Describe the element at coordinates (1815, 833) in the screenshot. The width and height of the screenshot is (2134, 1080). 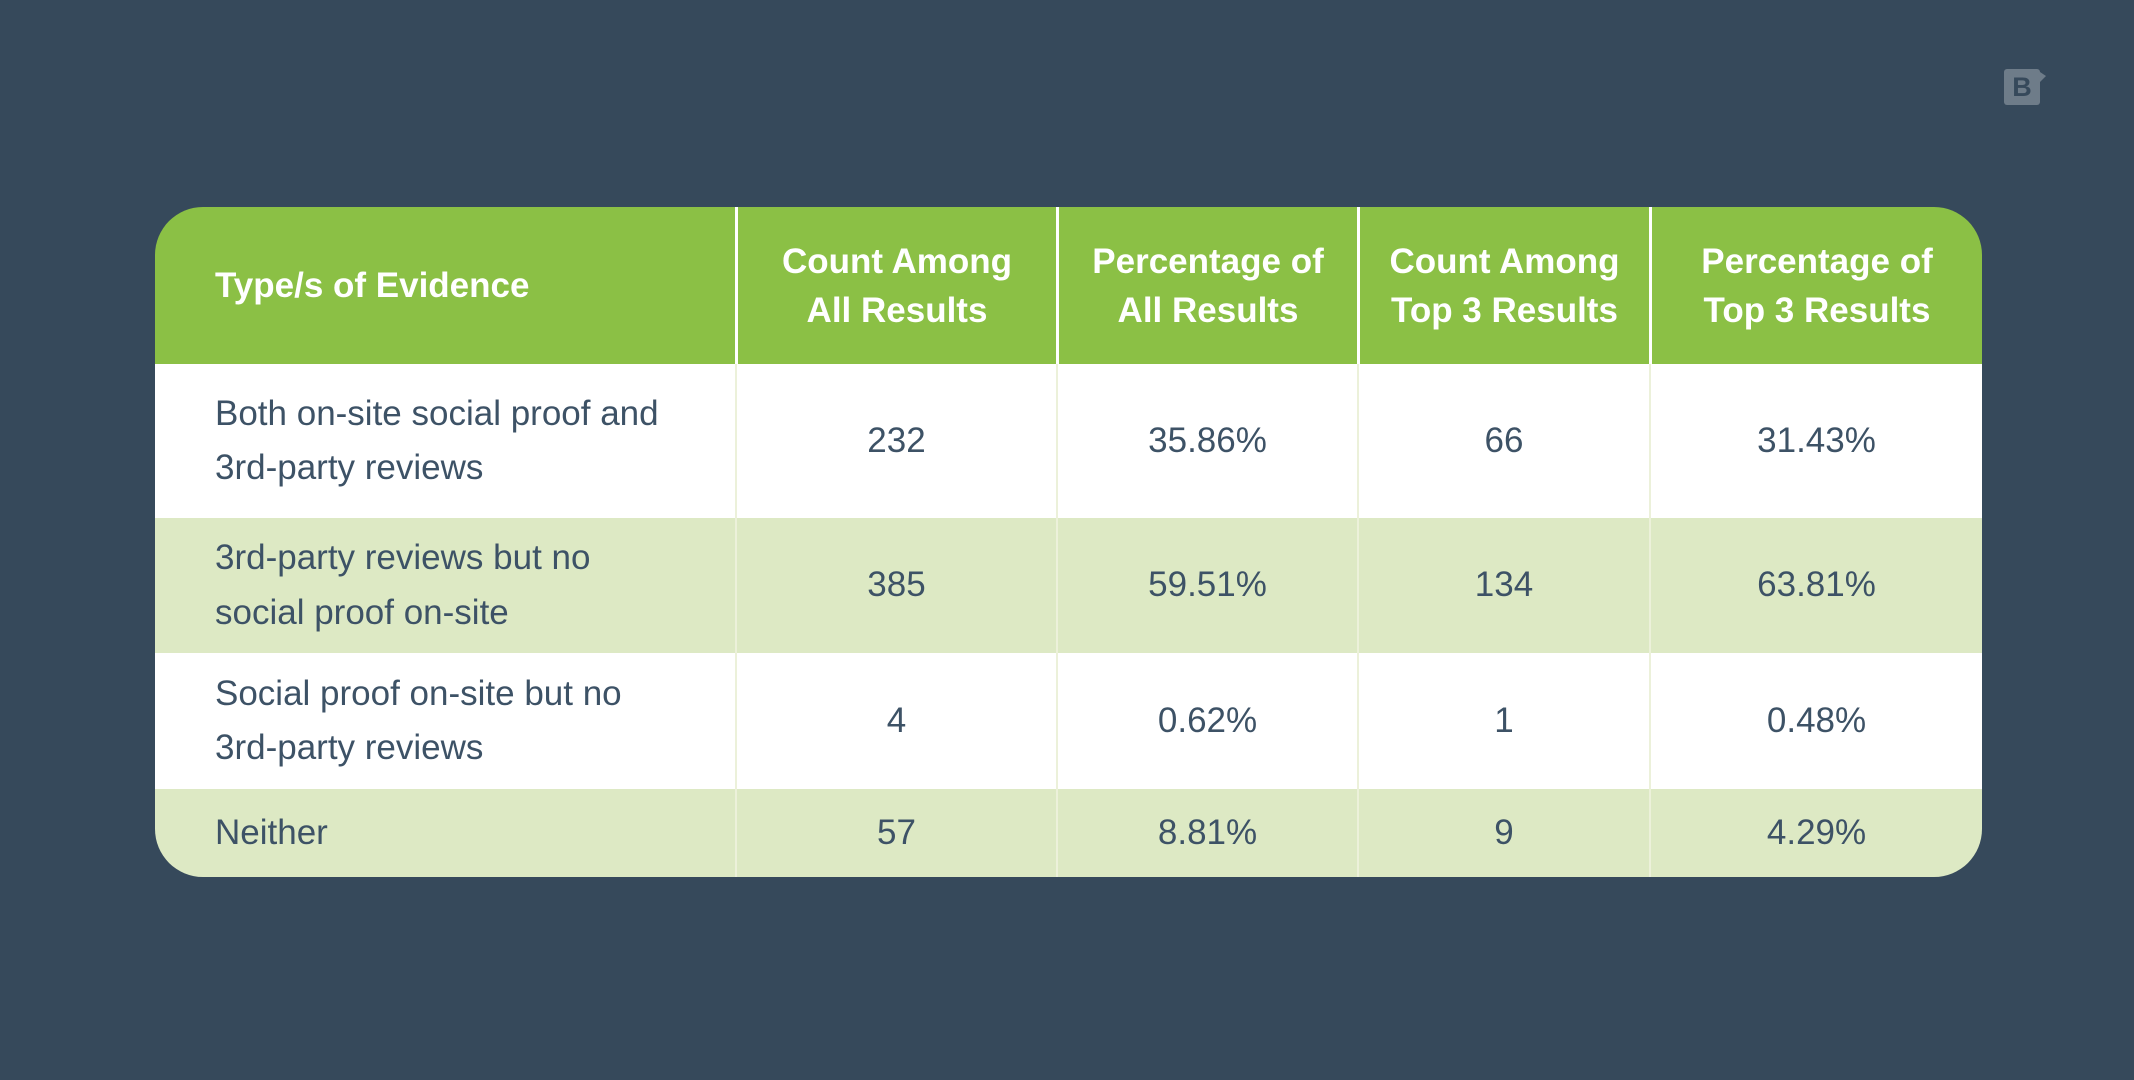
I see `cell-neither-pct-top3: 4.29%` at that location.